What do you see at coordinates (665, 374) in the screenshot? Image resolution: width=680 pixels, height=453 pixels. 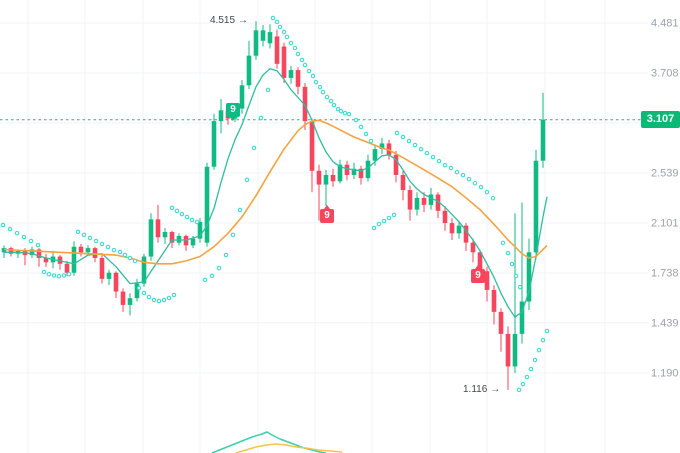 I see `y-axis-tick-label: 1.190` at bounding box center [665, 374].